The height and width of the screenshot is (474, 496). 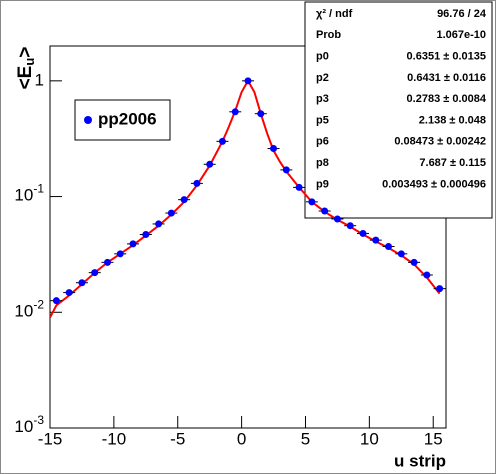 I want to click on stat-name: p9, so click(x=322, y=184).